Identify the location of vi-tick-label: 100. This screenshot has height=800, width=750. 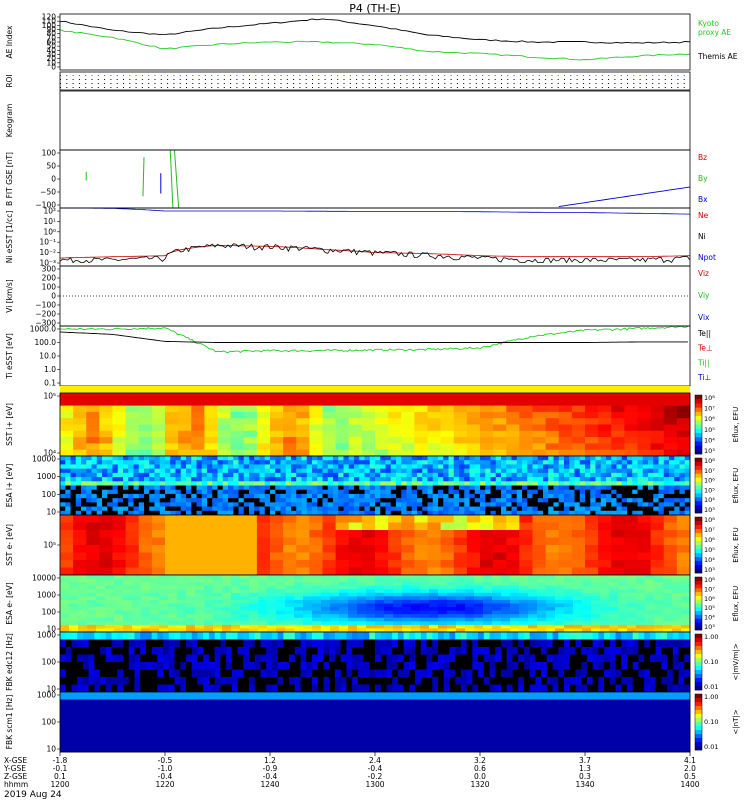
(49, 287).